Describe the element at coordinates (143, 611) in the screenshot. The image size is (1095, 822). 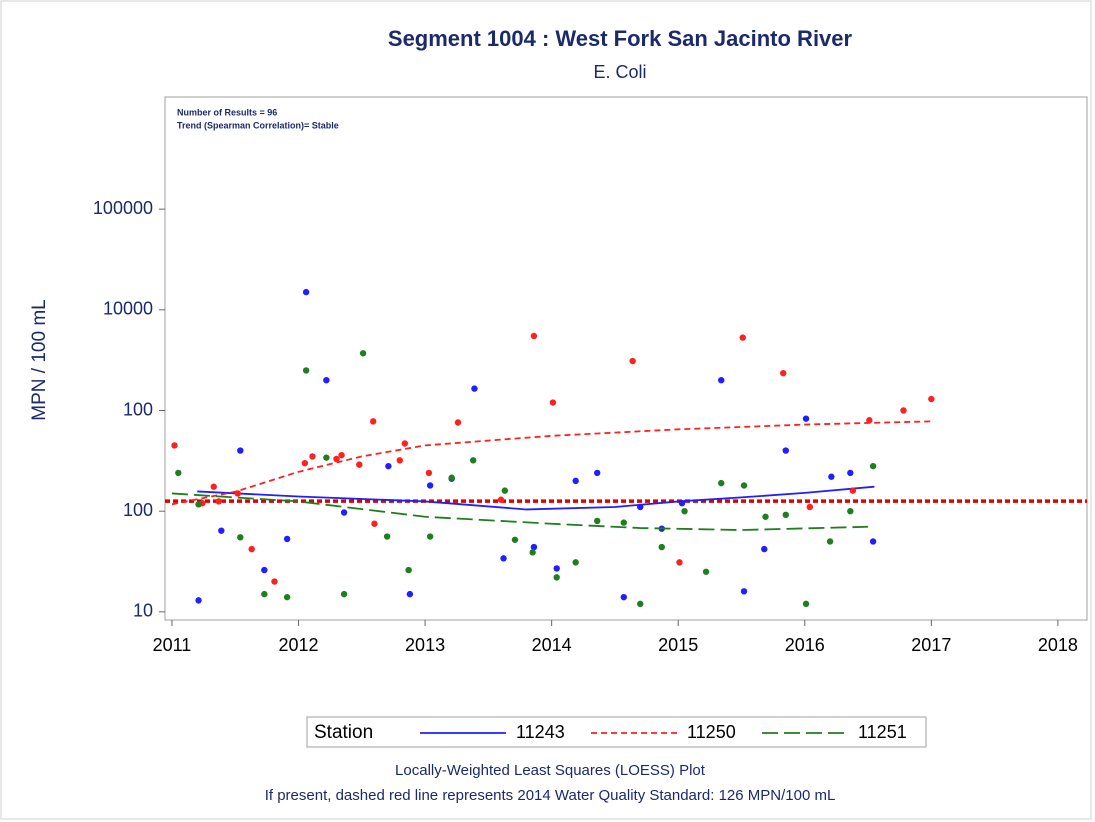
I see `y-tick-label: 10` at that location.